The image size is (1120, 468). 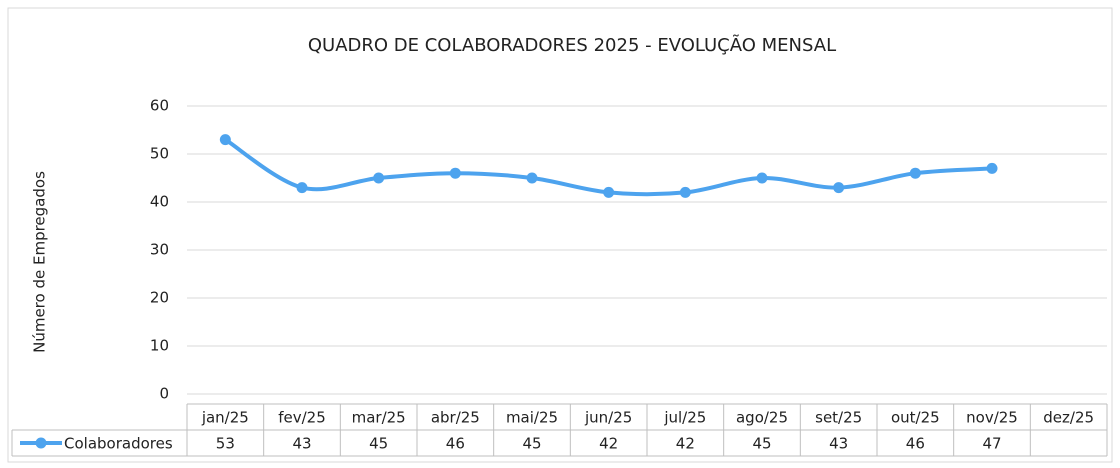 What do you see at coordinates (159, 154) in the screenshot?
I see `y-tick-label: 50` at bounding box center [159, 154].